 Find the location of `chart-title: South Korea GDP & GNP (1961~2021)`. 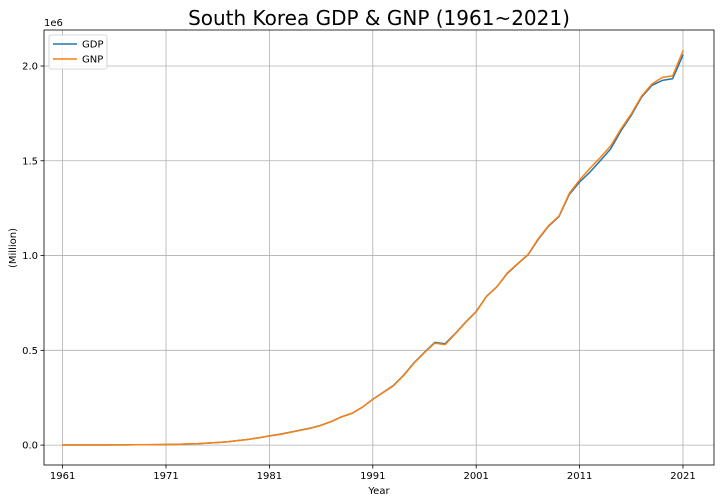

chart-title: South Korea GDP & GNP (1961~2021) is located at coordinates (379, 18).